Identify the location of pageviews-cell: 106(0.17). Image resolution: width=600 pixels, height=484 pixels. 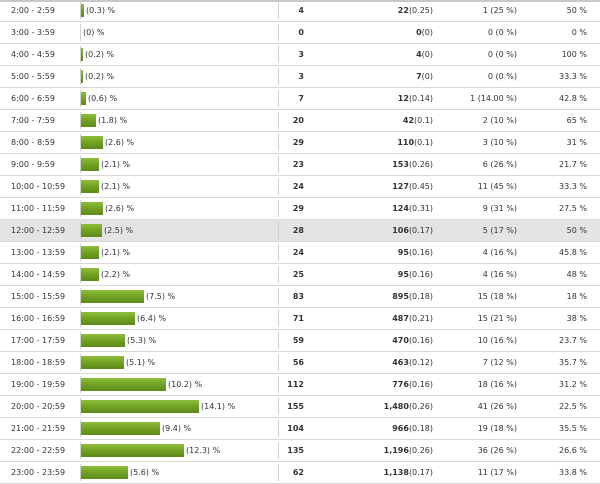
(412, 230).